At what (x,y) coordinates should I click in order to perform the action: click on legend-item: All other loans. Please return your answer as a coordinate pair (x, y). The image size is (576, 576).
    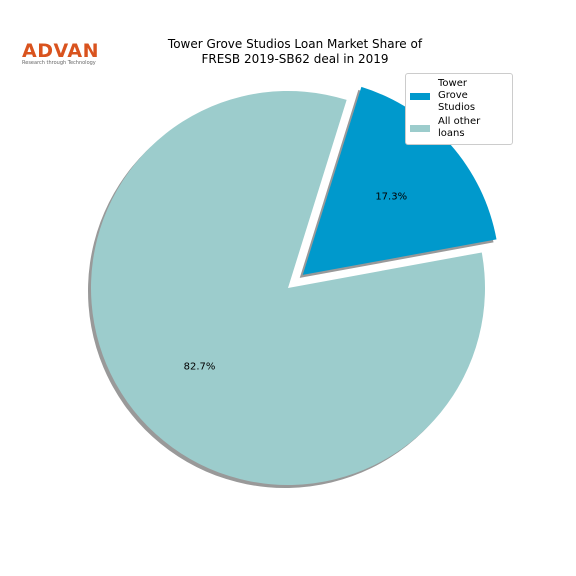
    Looking at the image, I should click on (459, 128).